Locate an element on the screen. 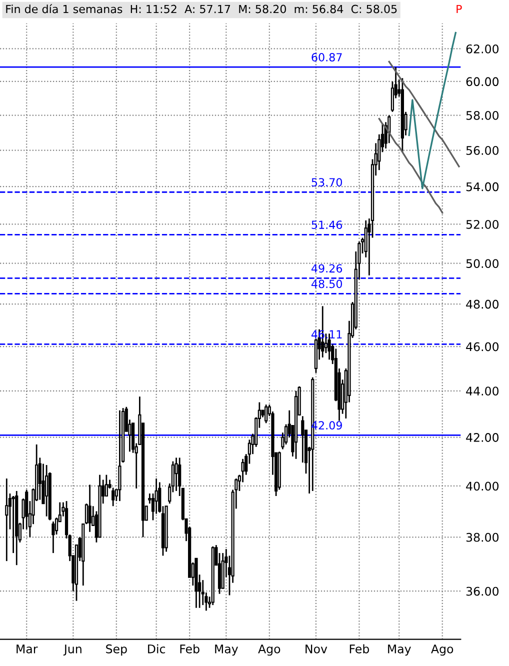 Image resolution: width=509 pixels, height=666 pixels. ref-line-label: 51.46 is located at coordinates (327, 225).